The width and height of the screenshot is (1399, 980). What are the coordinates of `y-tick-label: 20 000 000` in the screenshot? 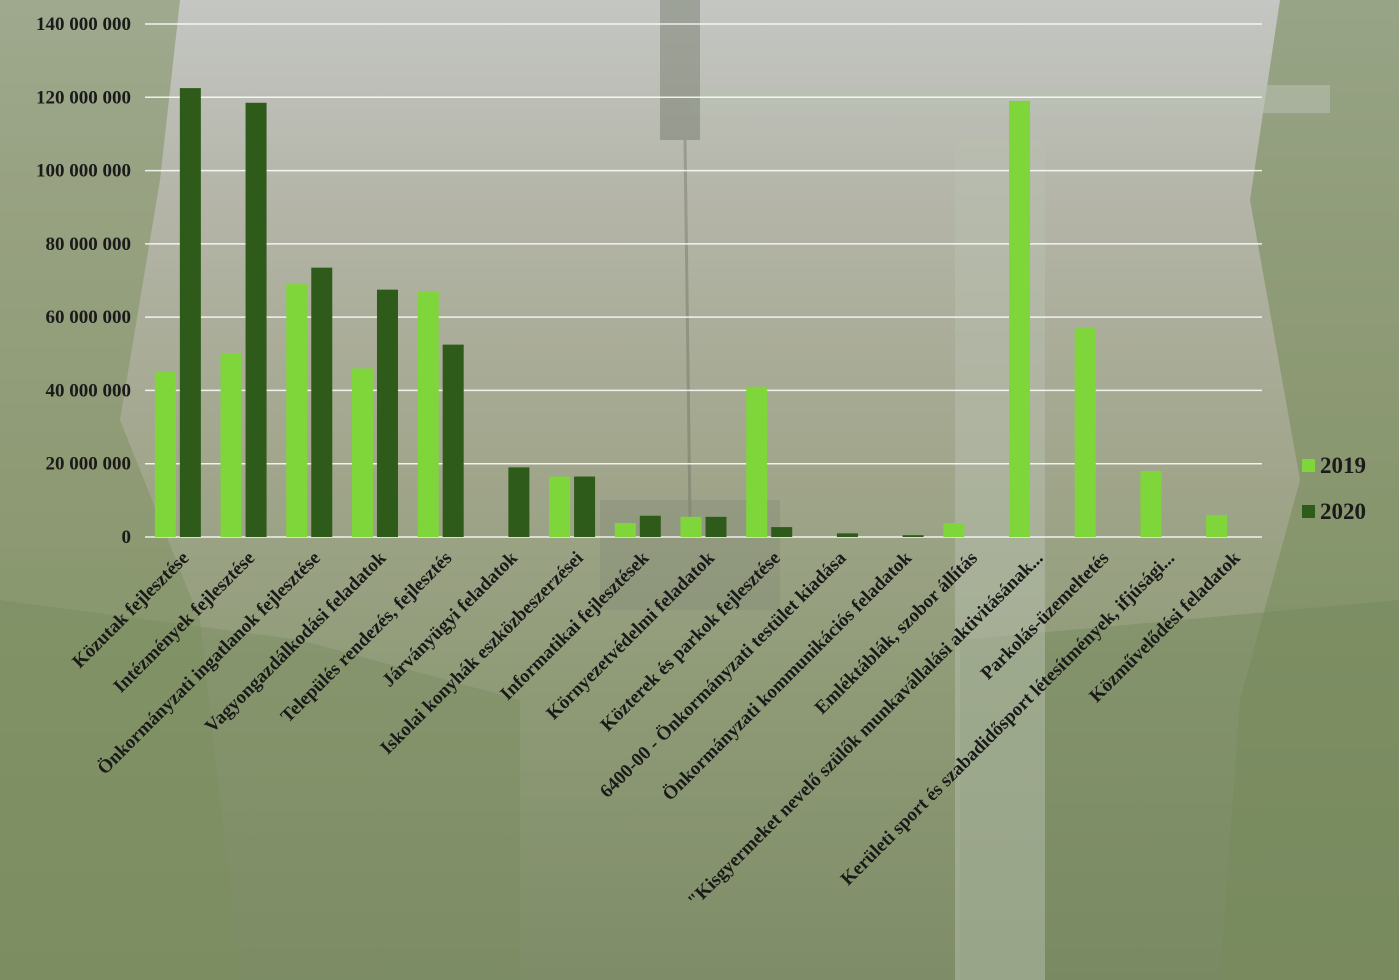 It's located at (89, 464).